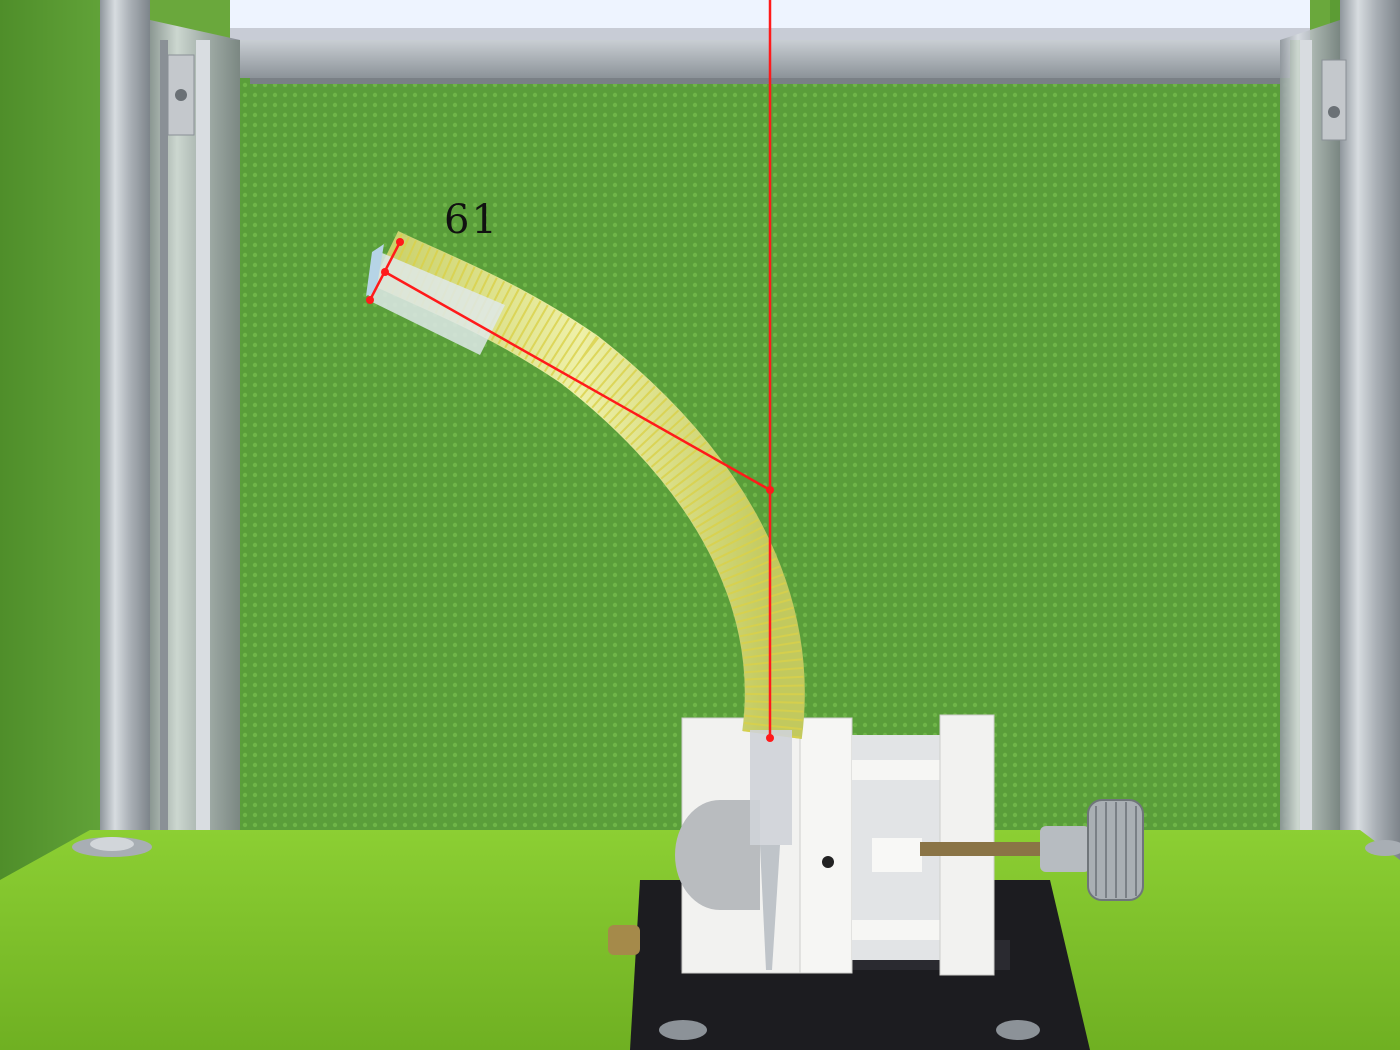 The image size is (1400, 1050). I want to click on left-rail-inner, so click(195, 430).